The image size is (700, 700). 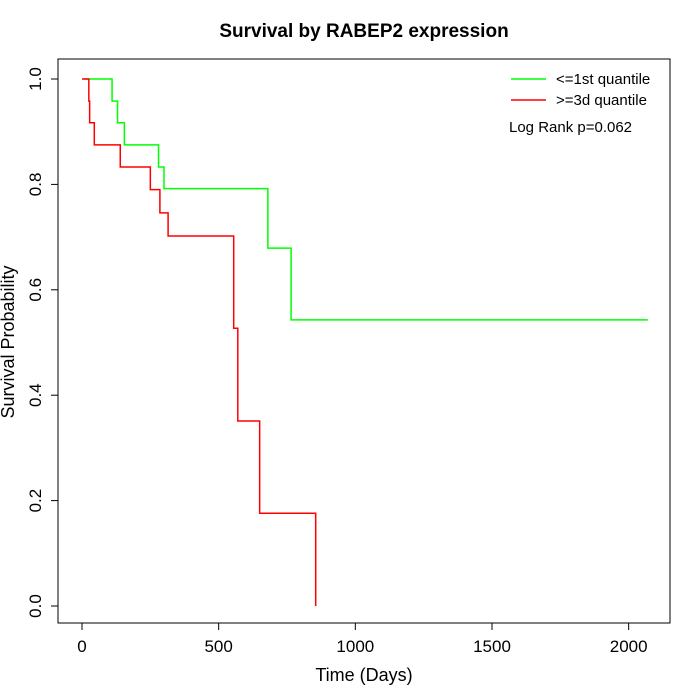 I want to click on y-tick-label: 0.6, so click(x=35, y=290).